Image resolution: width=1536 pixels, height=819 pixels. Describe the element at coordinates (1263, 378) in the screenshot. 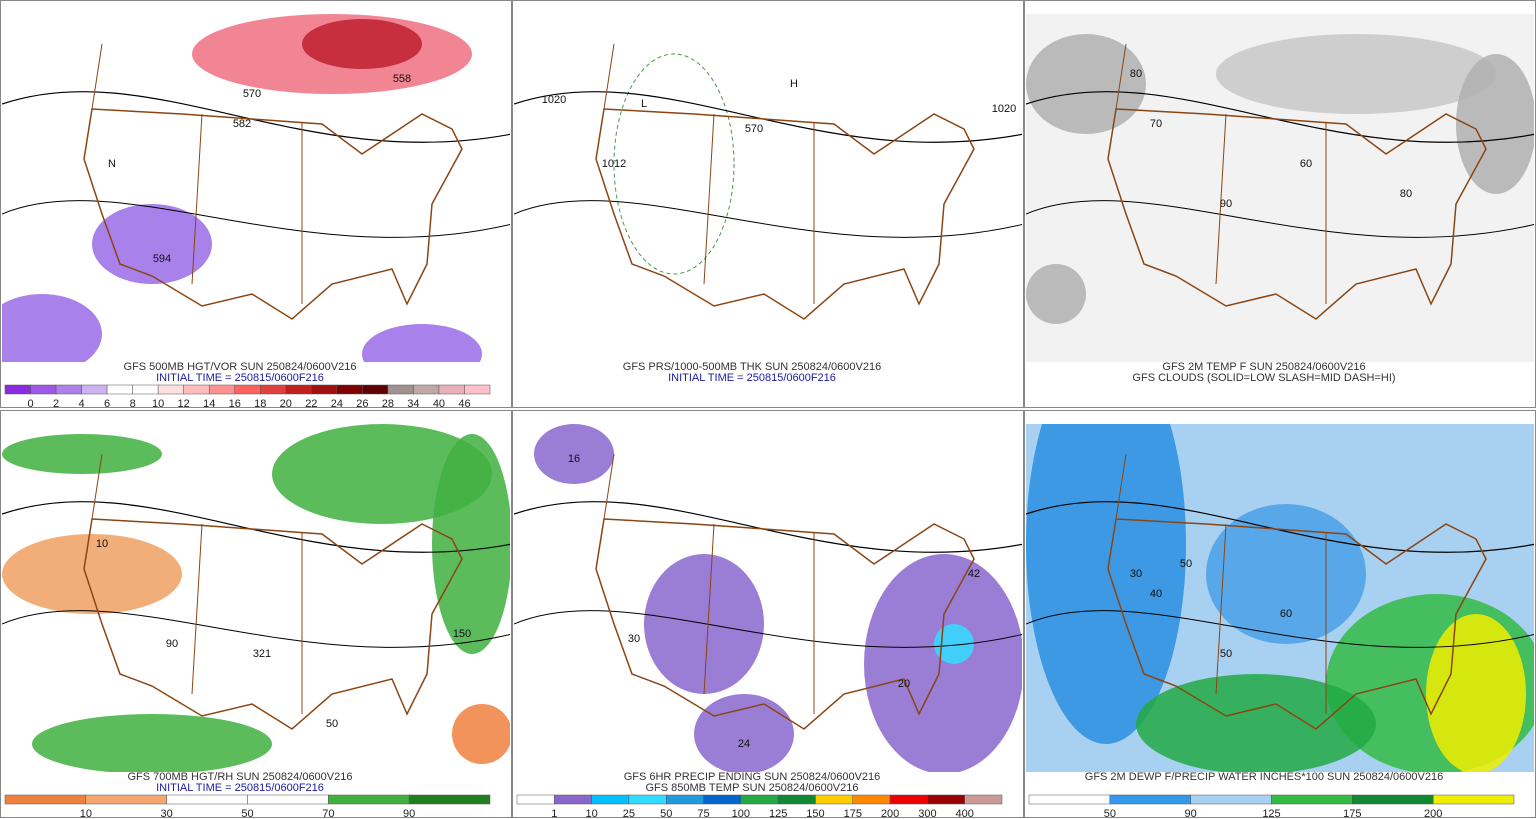

I see `caption: GFS CLOUDS (SOLID=LOW SLASH=MID DASH=HI)` at that location.